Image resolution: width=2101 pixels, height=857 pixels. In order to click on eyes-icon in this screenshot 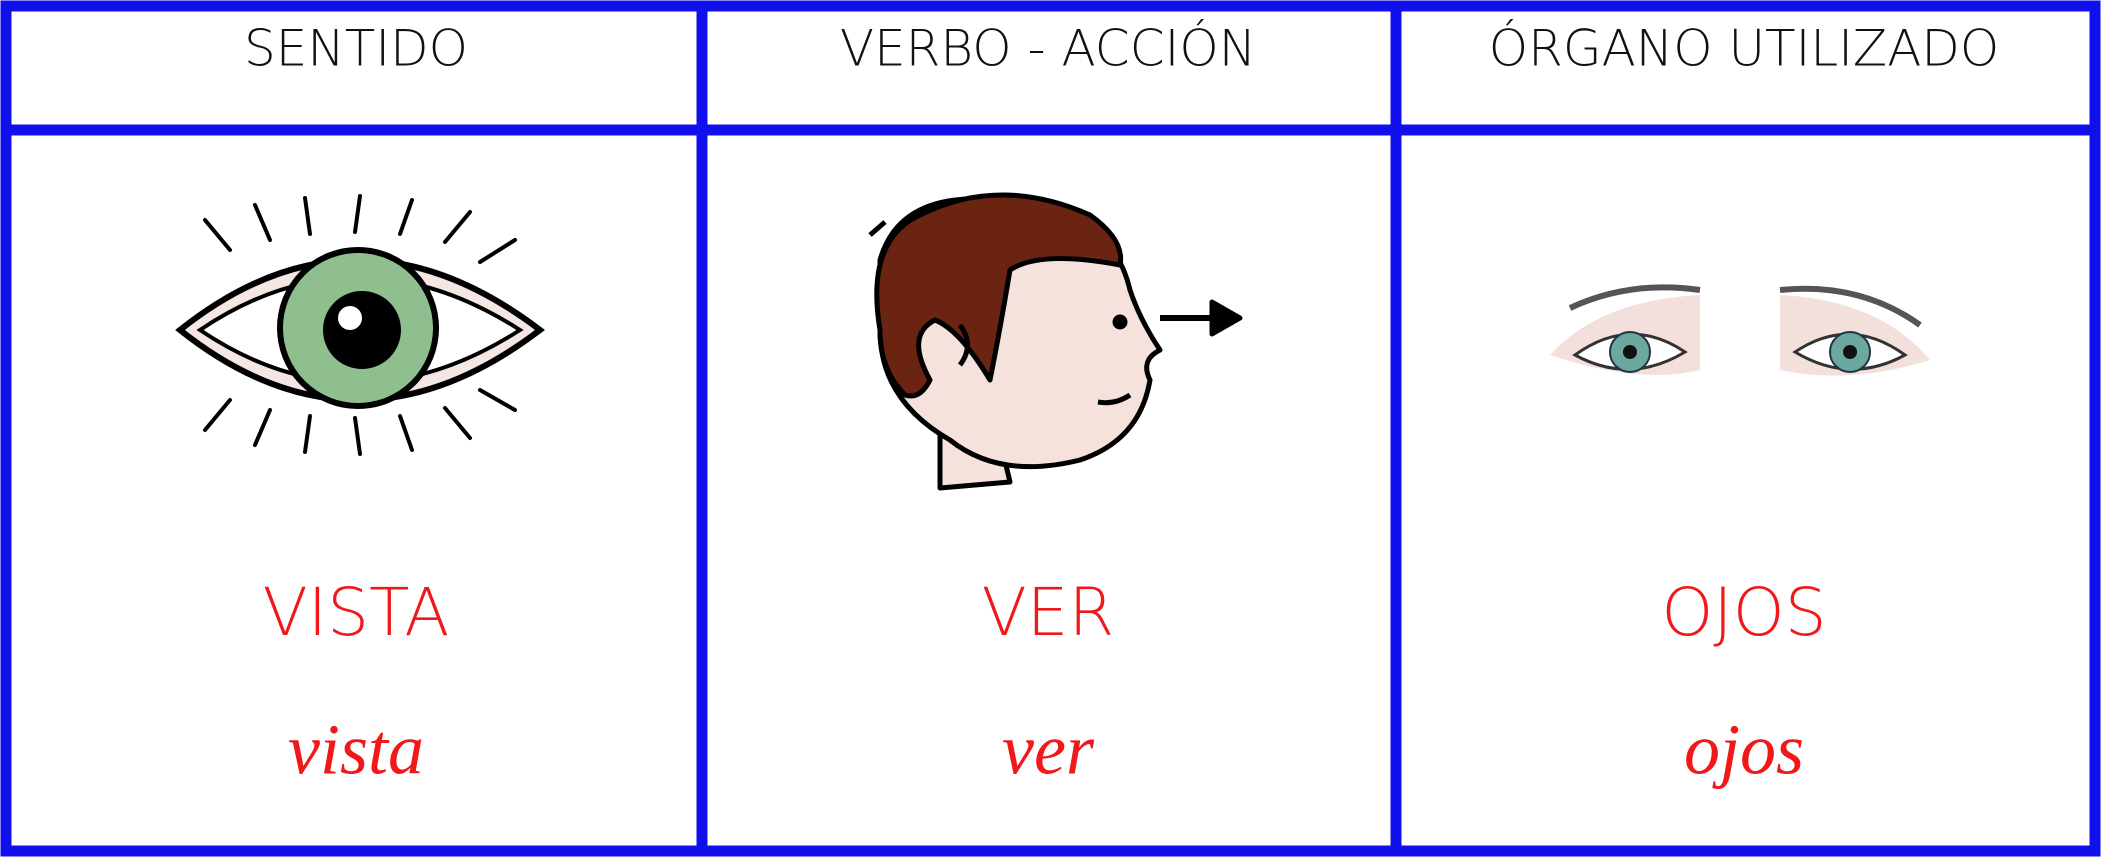, I will do `click(1740, 330)`.